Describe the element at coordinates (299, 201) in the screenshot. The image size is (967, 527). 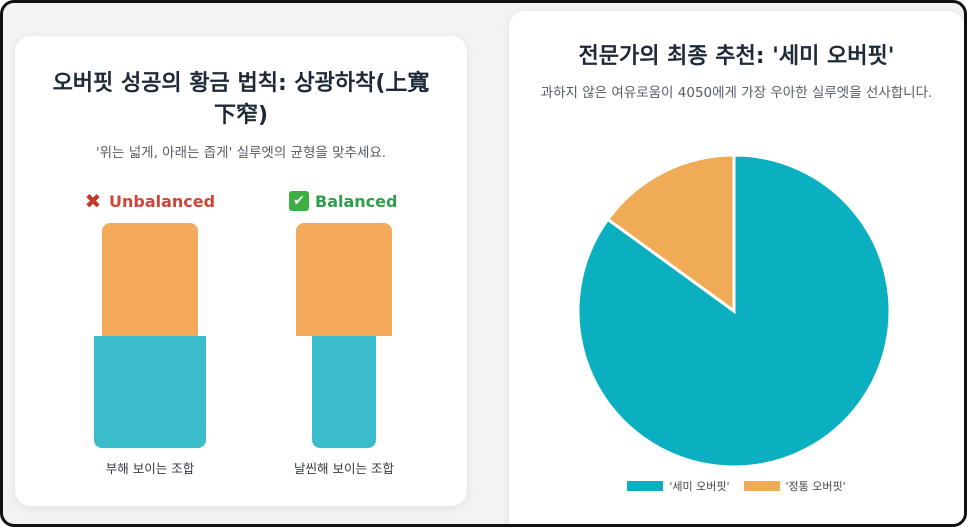
I see `check-icon: ✔` at that location.